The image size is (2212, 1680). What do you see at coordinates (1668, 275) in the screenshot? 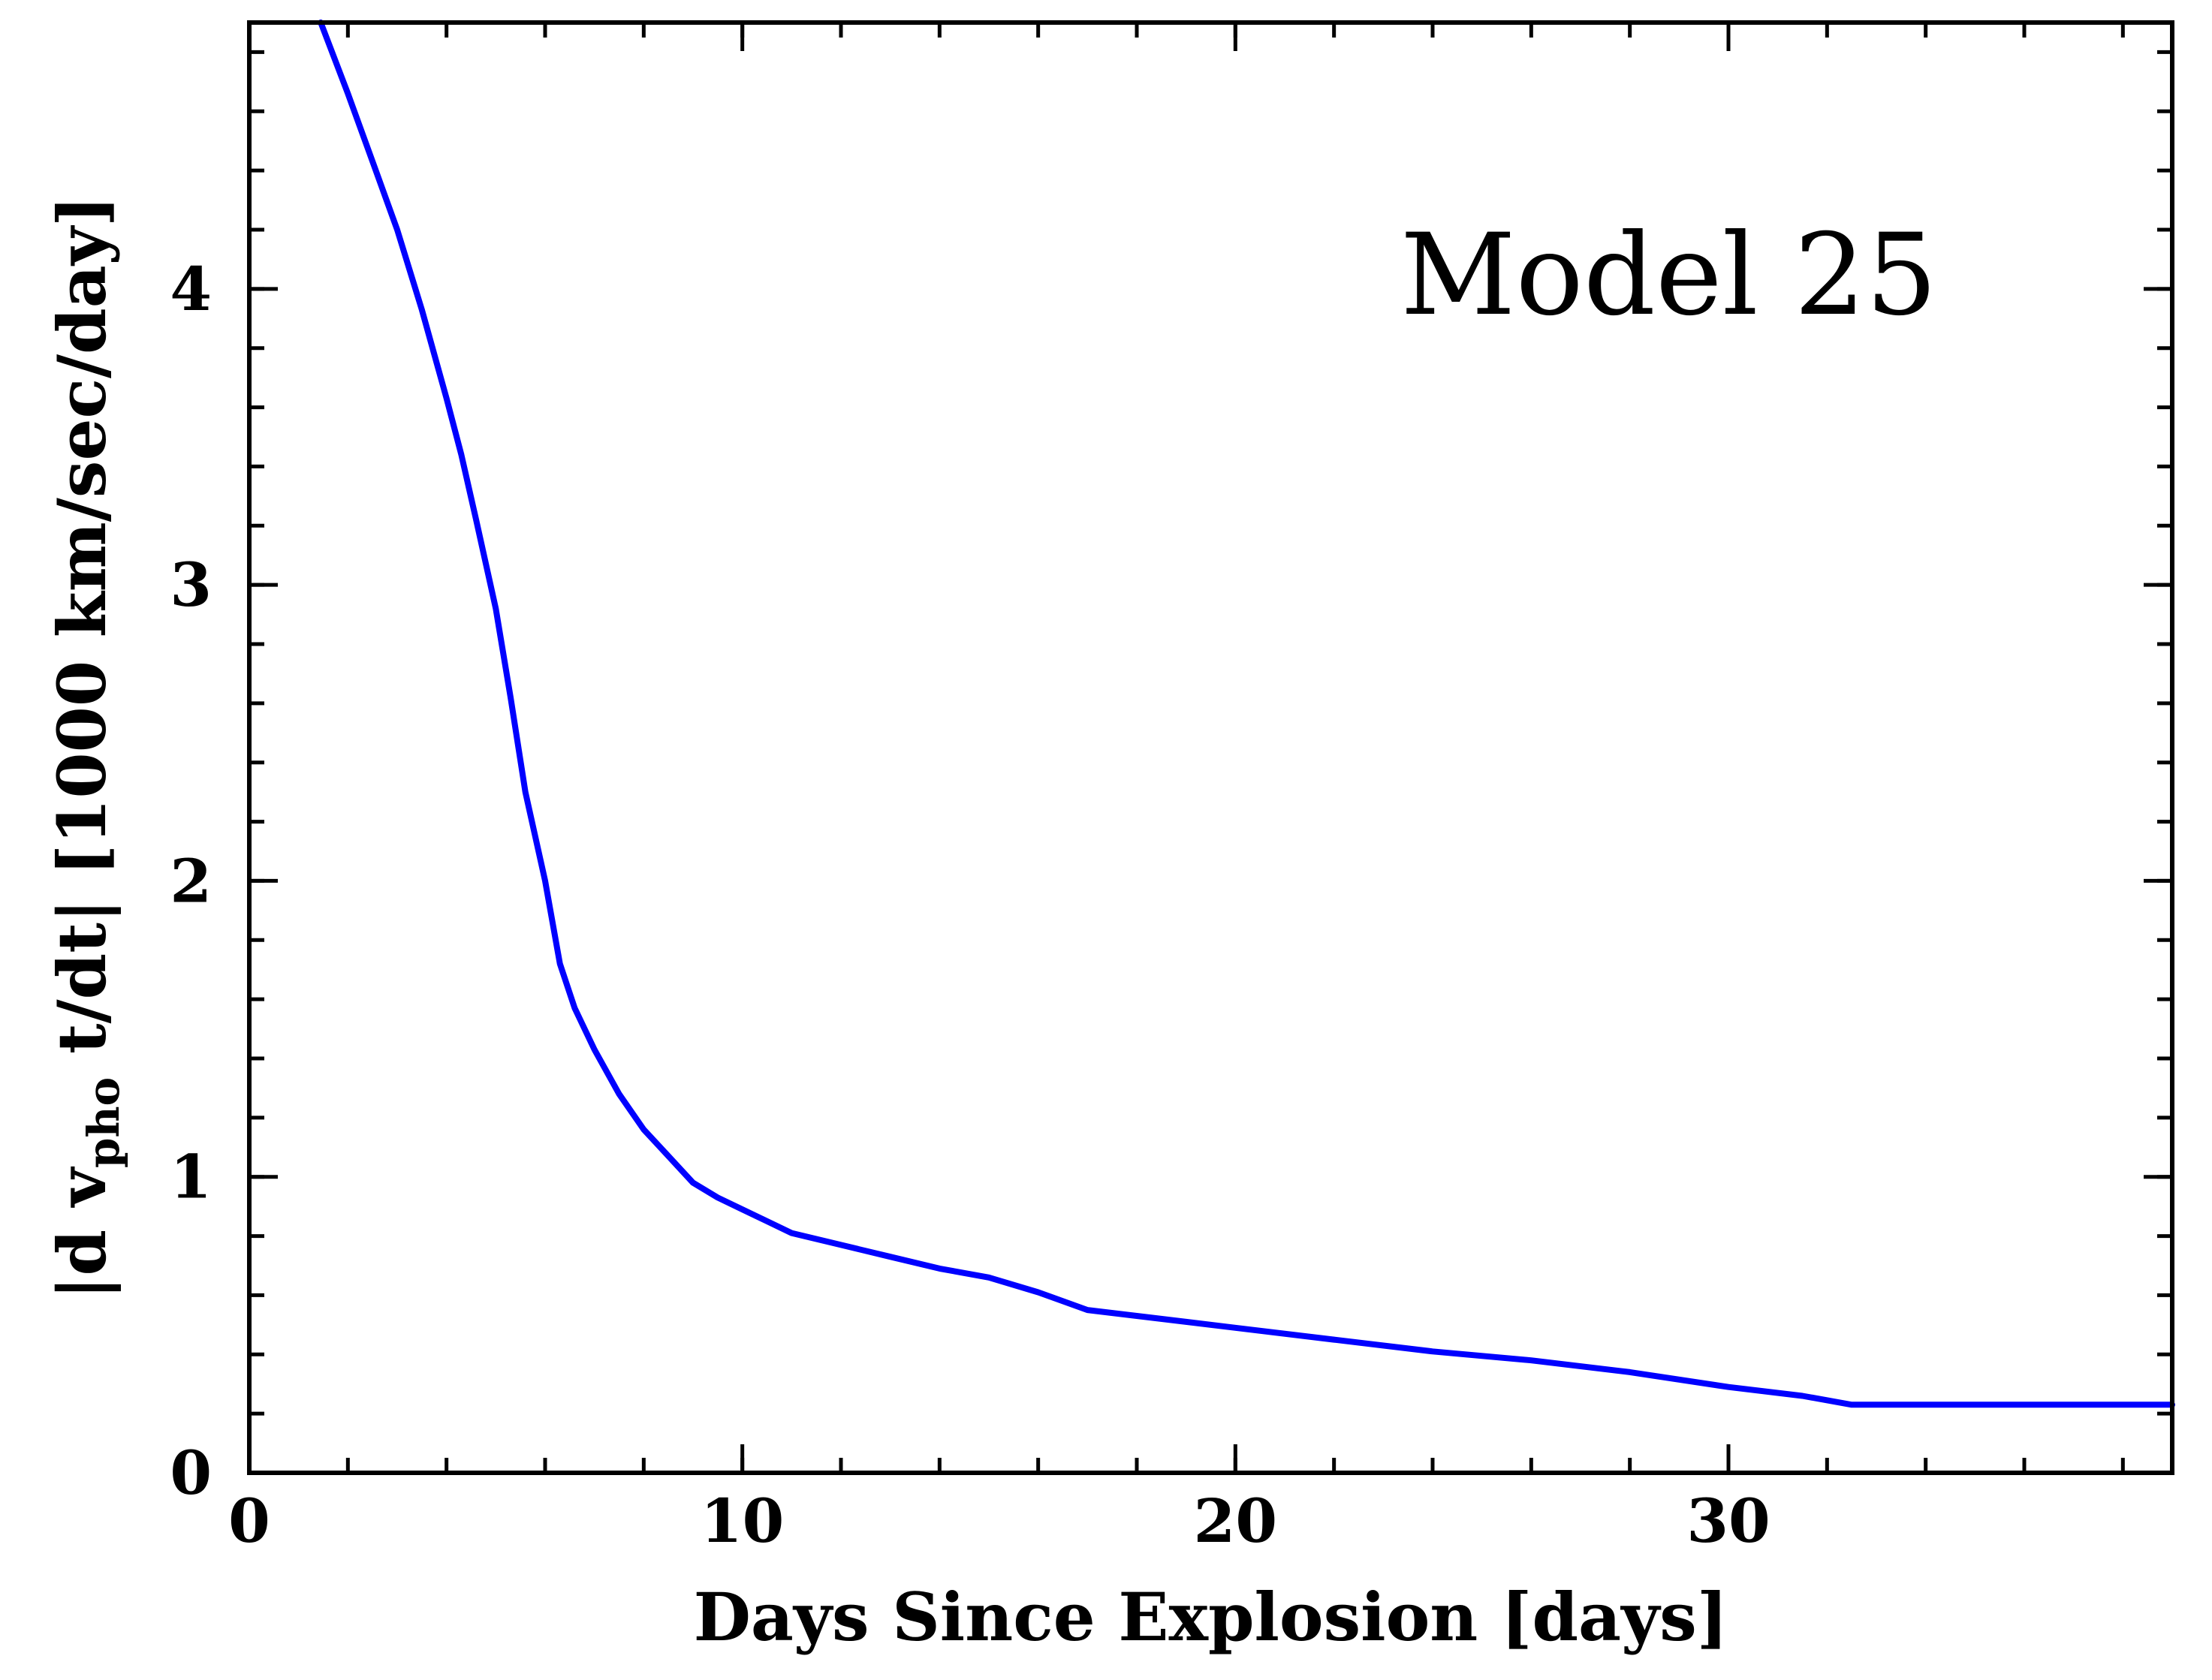
I see `model-annotation: Model 25` at bounding box center [1668, 275].